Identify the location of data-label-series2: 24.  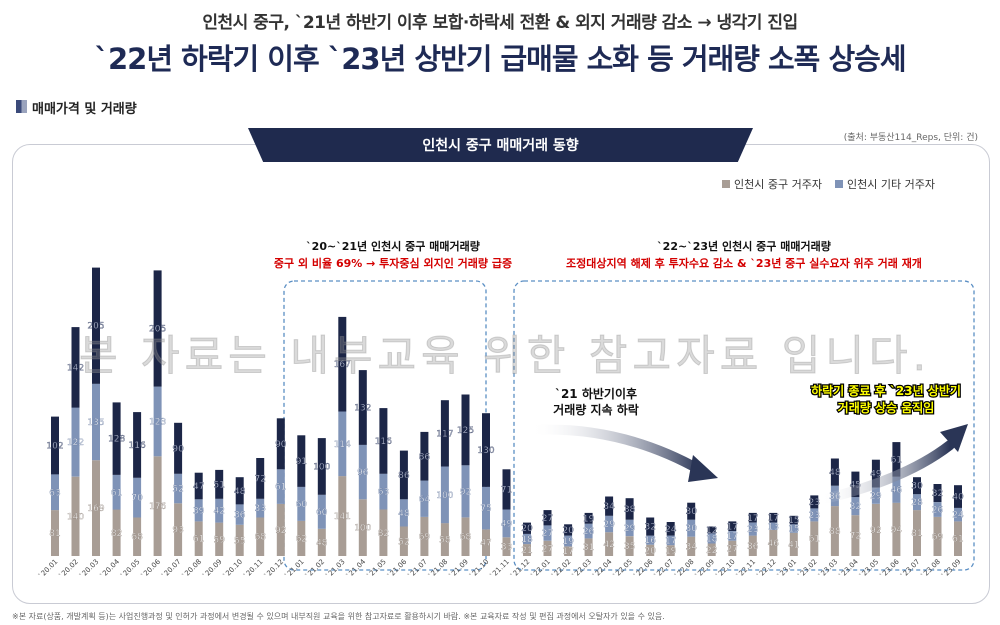
(958, 516).